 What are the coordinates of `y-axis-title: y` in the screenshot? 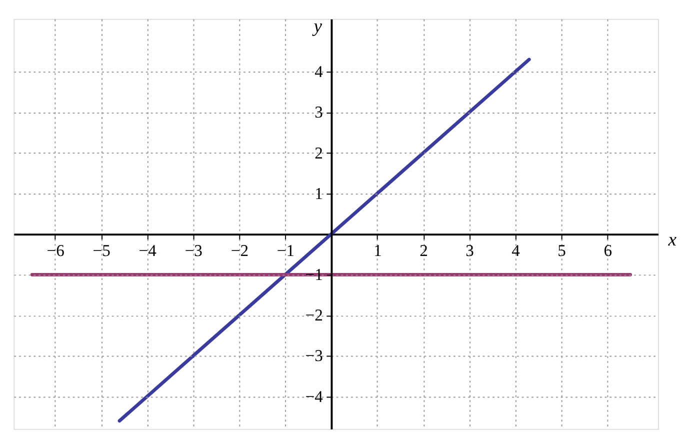 It's located at (317, 27).